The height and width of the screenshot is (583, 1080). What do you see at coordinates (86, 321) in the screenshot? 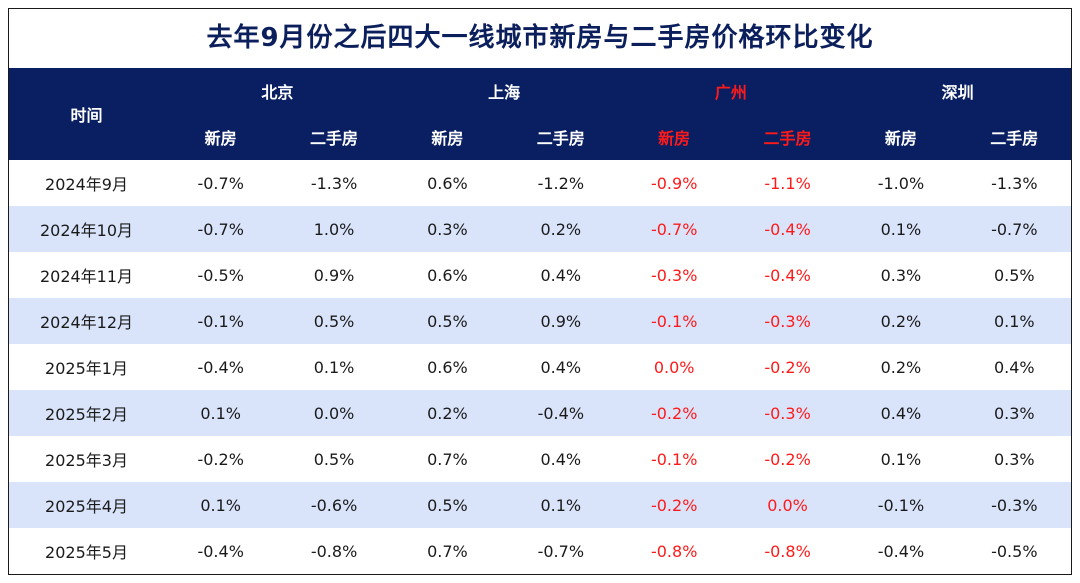
I see `row-date: 2024年12月` at bounding box center [86, 321].